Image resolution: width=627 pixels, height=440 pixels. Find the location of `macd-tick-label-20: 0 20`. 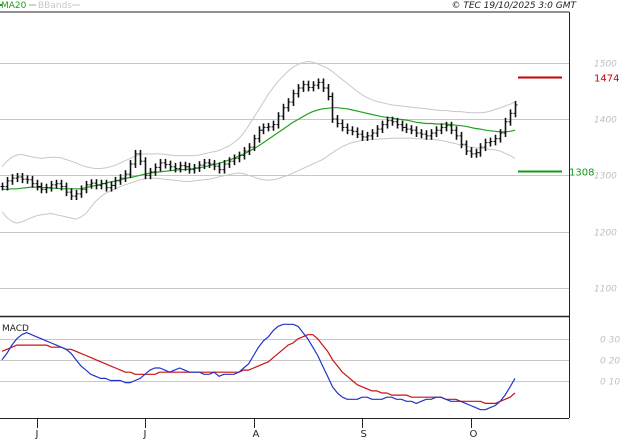

macd-tick-label-20: 0 20 is located at coordinates (610, 362).